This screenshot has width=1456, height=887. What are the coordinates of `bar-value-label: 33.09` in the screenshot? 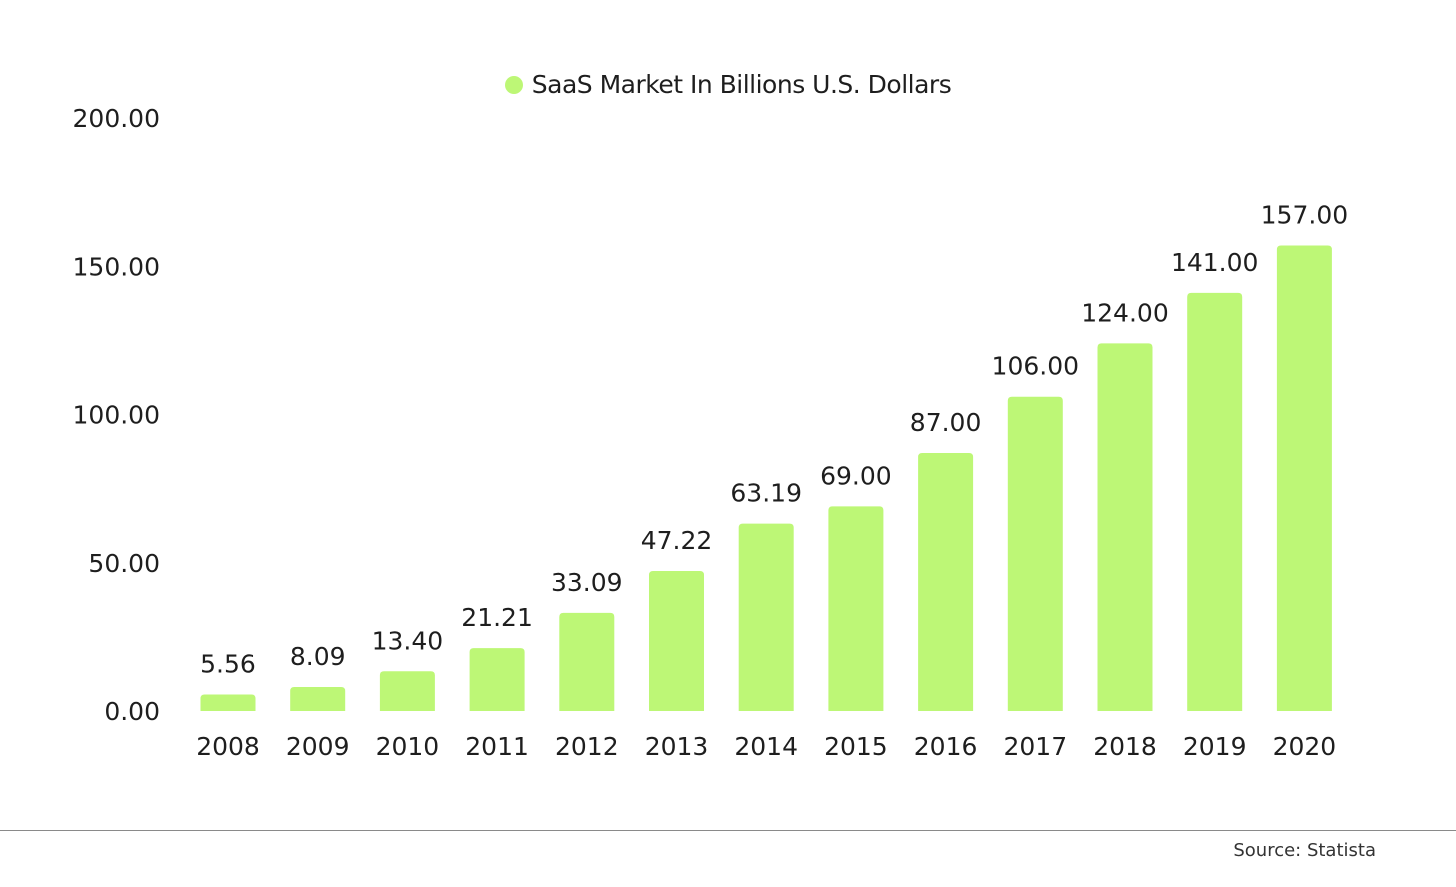 It's located at (587, 582).